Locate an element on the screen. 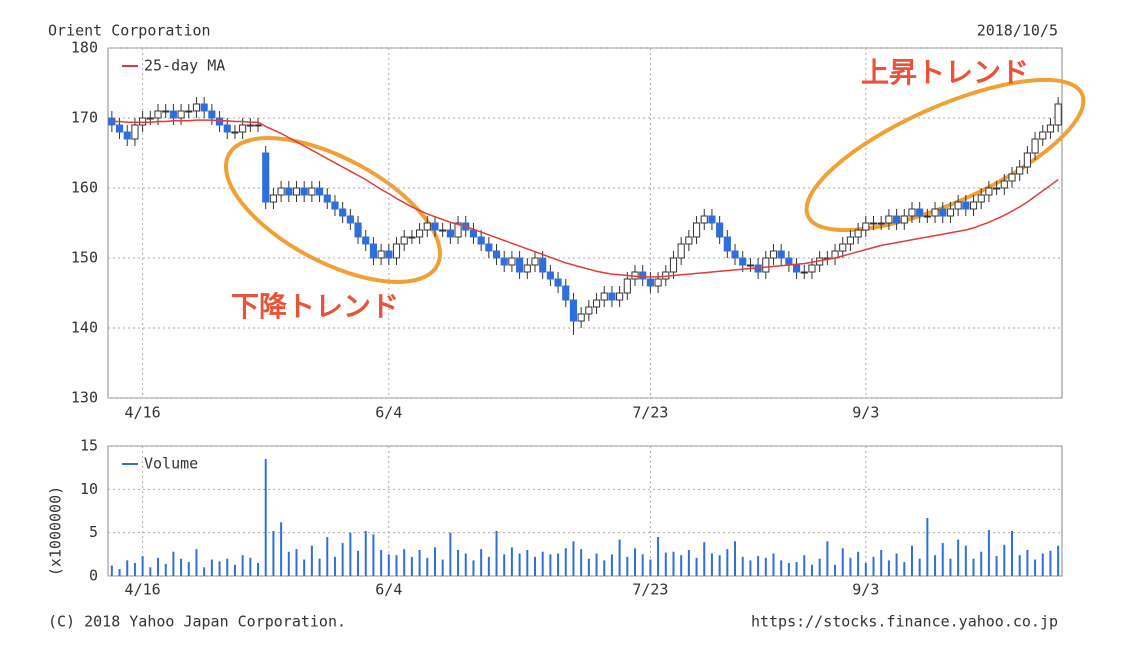 The image size is (1134, 650). downtrend-circle is located at coordinates (333, 210).